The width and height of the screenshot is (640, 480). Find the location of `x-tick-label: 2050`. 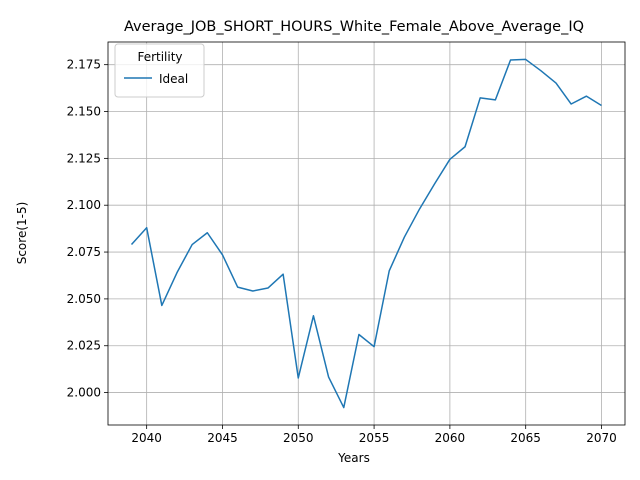

x-tick-label: 2050 is located at coordinates (298, 438).